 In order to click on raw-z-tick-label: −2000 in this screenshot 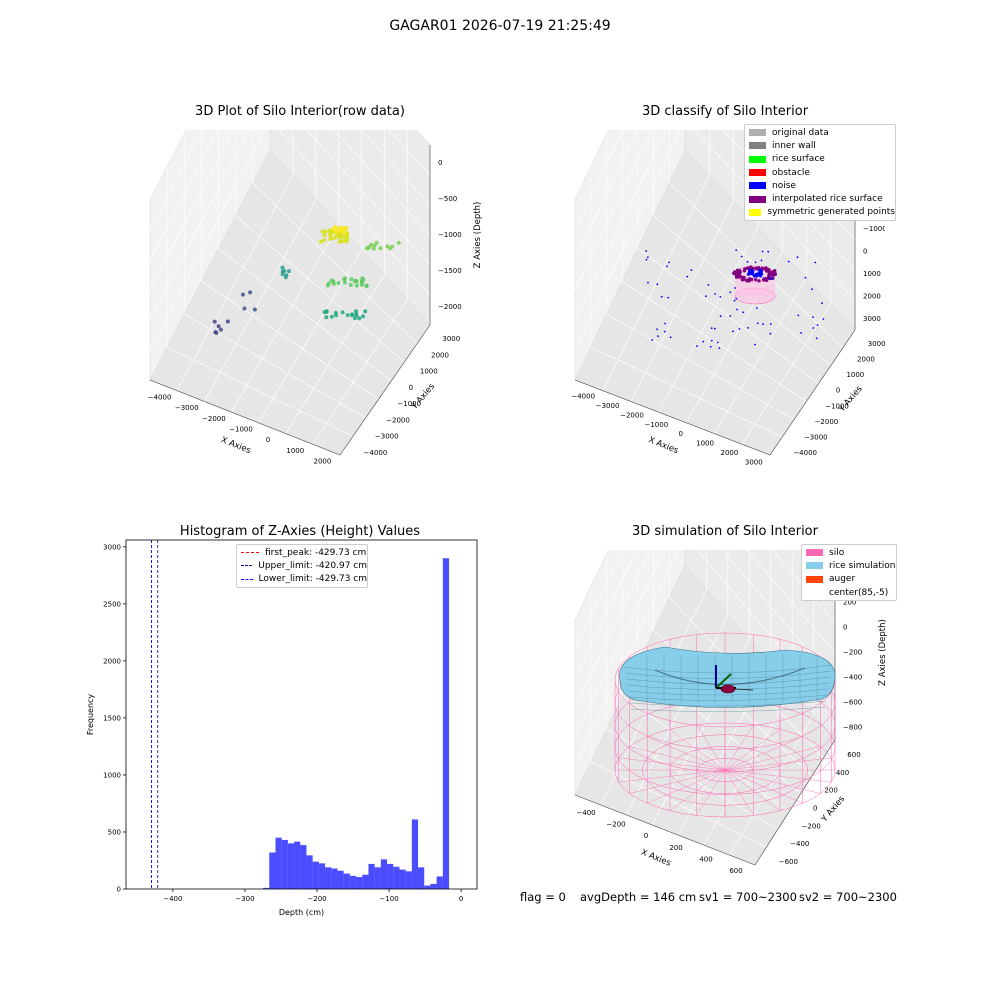, I will do `click(450, 307)`.